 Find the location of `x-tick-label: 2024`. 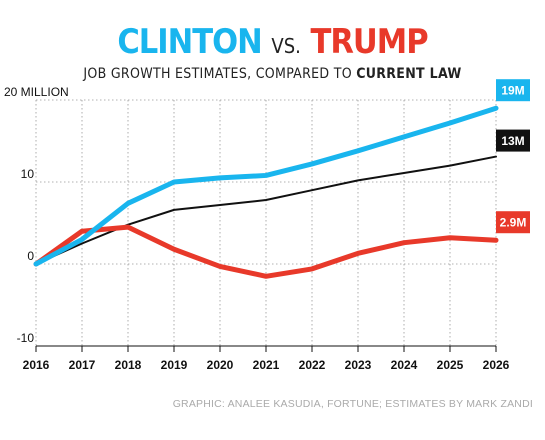

x-tick-label: 2024 is located at coordinates (404, 365).